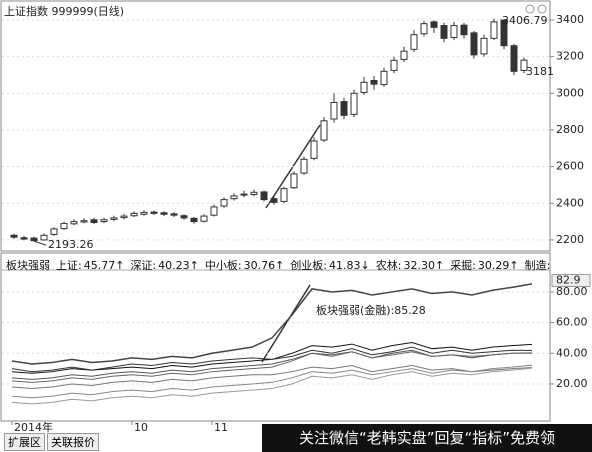 The width and height of the screenshot is (592, 452). What do you see at coordinates (99, 265) in the screenshot?
I see `legend-value: 45.77` at bounding box center [99, 265].